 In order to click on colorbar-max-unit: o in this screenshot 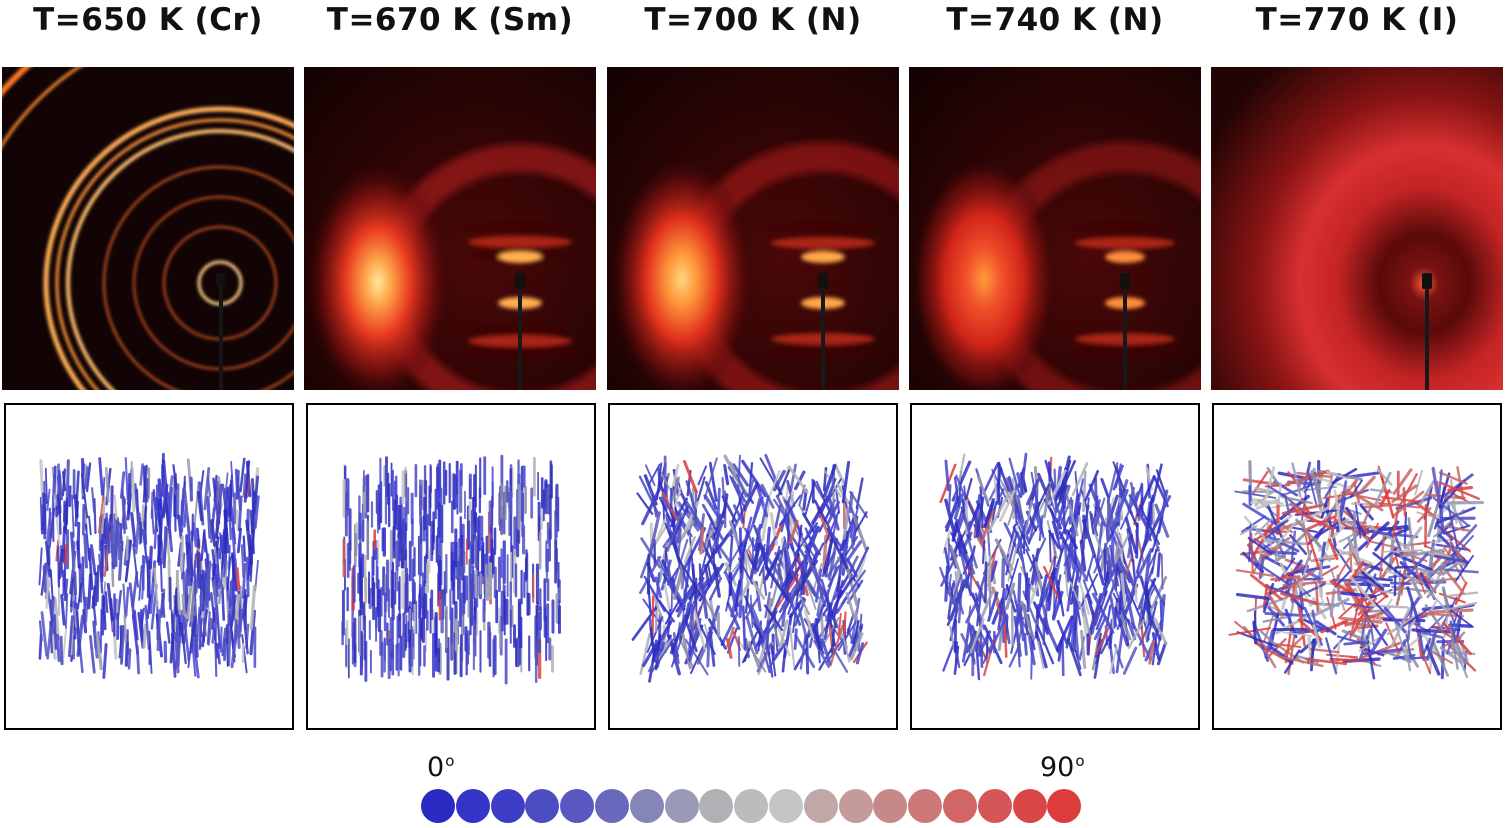, I will do `click(1080, 761)`.